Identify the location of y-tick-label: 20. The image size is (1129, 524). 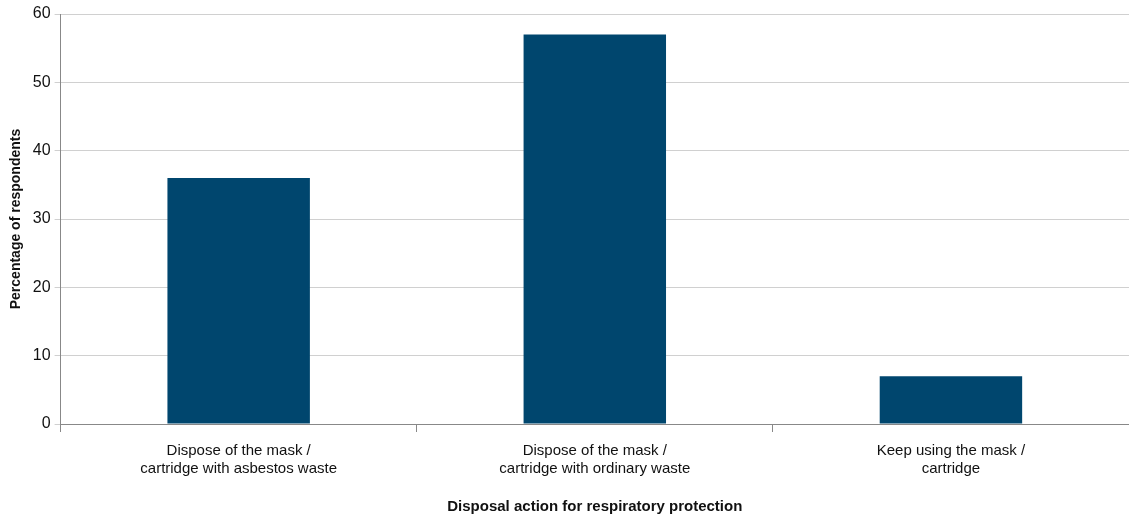
(41, 286).